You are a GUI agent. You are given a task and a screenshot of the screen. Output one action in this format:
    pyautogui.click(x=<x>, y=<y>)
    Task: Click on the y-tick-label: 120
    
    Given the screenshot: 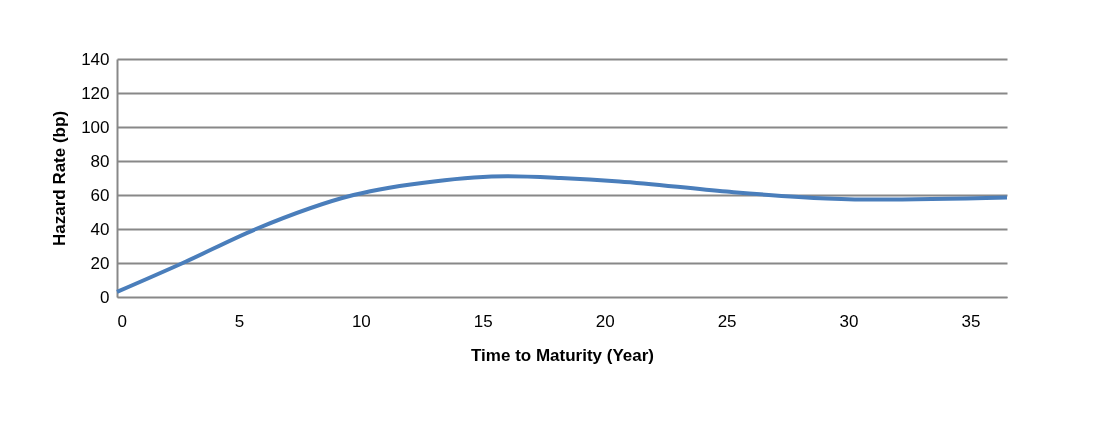 What is the action you would take?
    pyautogui.click(x=95, y=93)
    